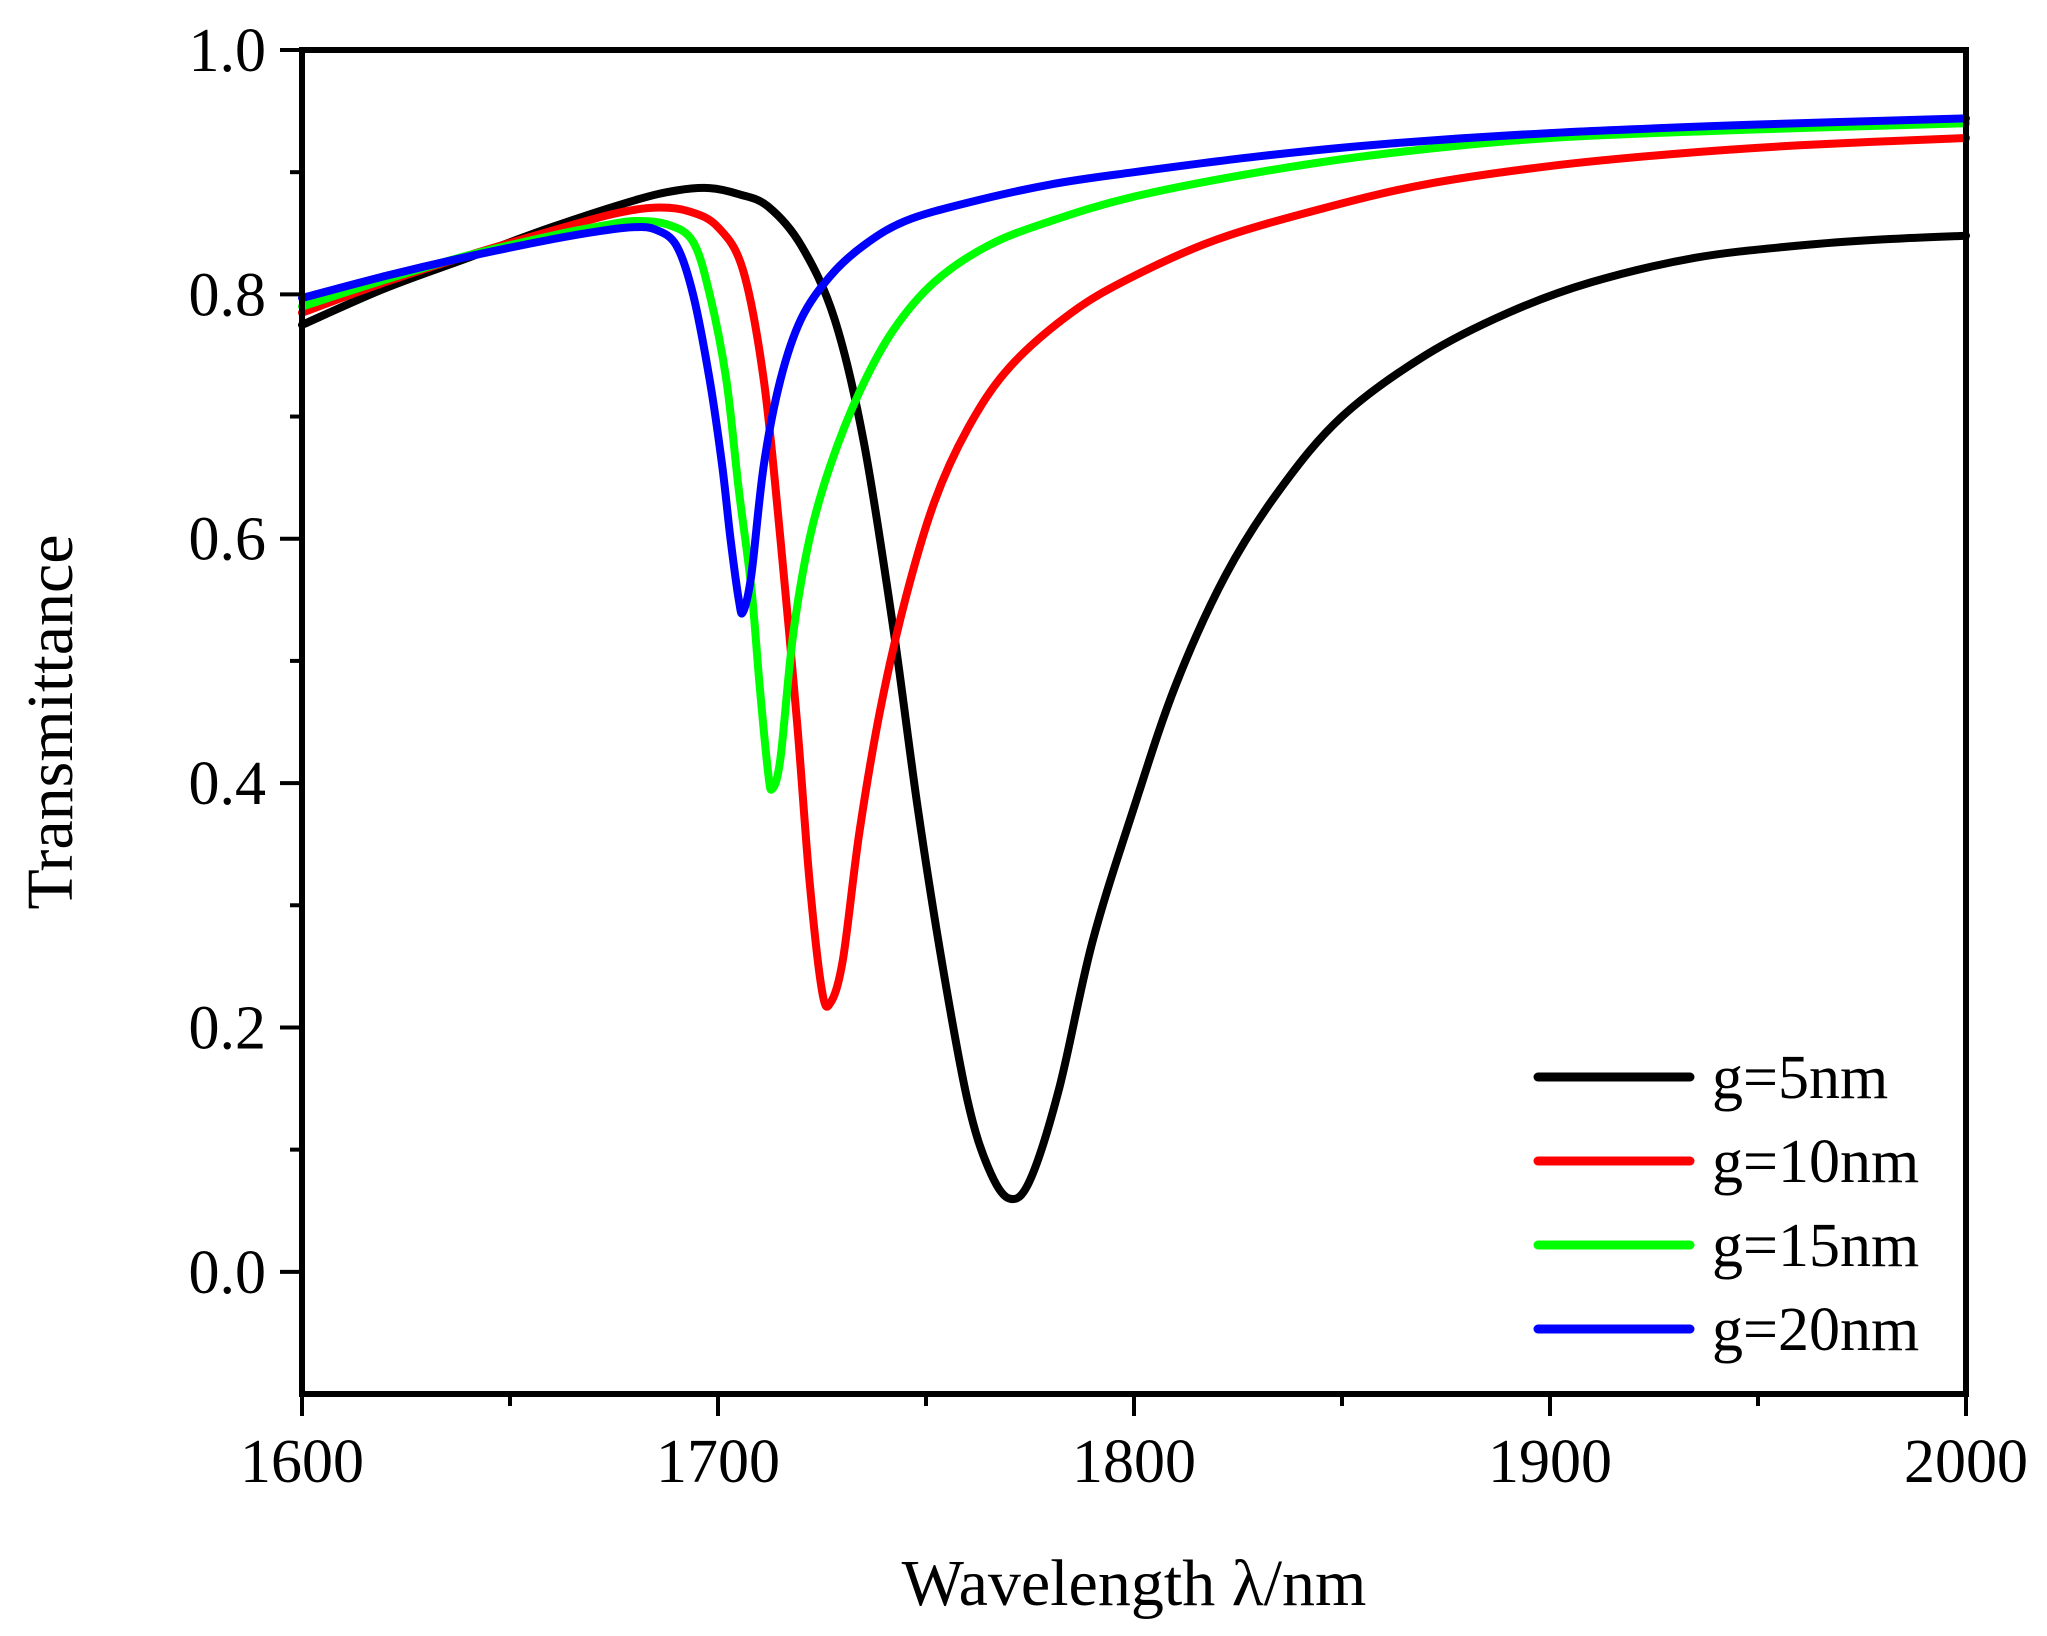  What do you see at coordinates (1134, 1583) in the screenshot?
I see `x-axis-title: Wavelength λ/nm` at bounding box center [1134, 1583].